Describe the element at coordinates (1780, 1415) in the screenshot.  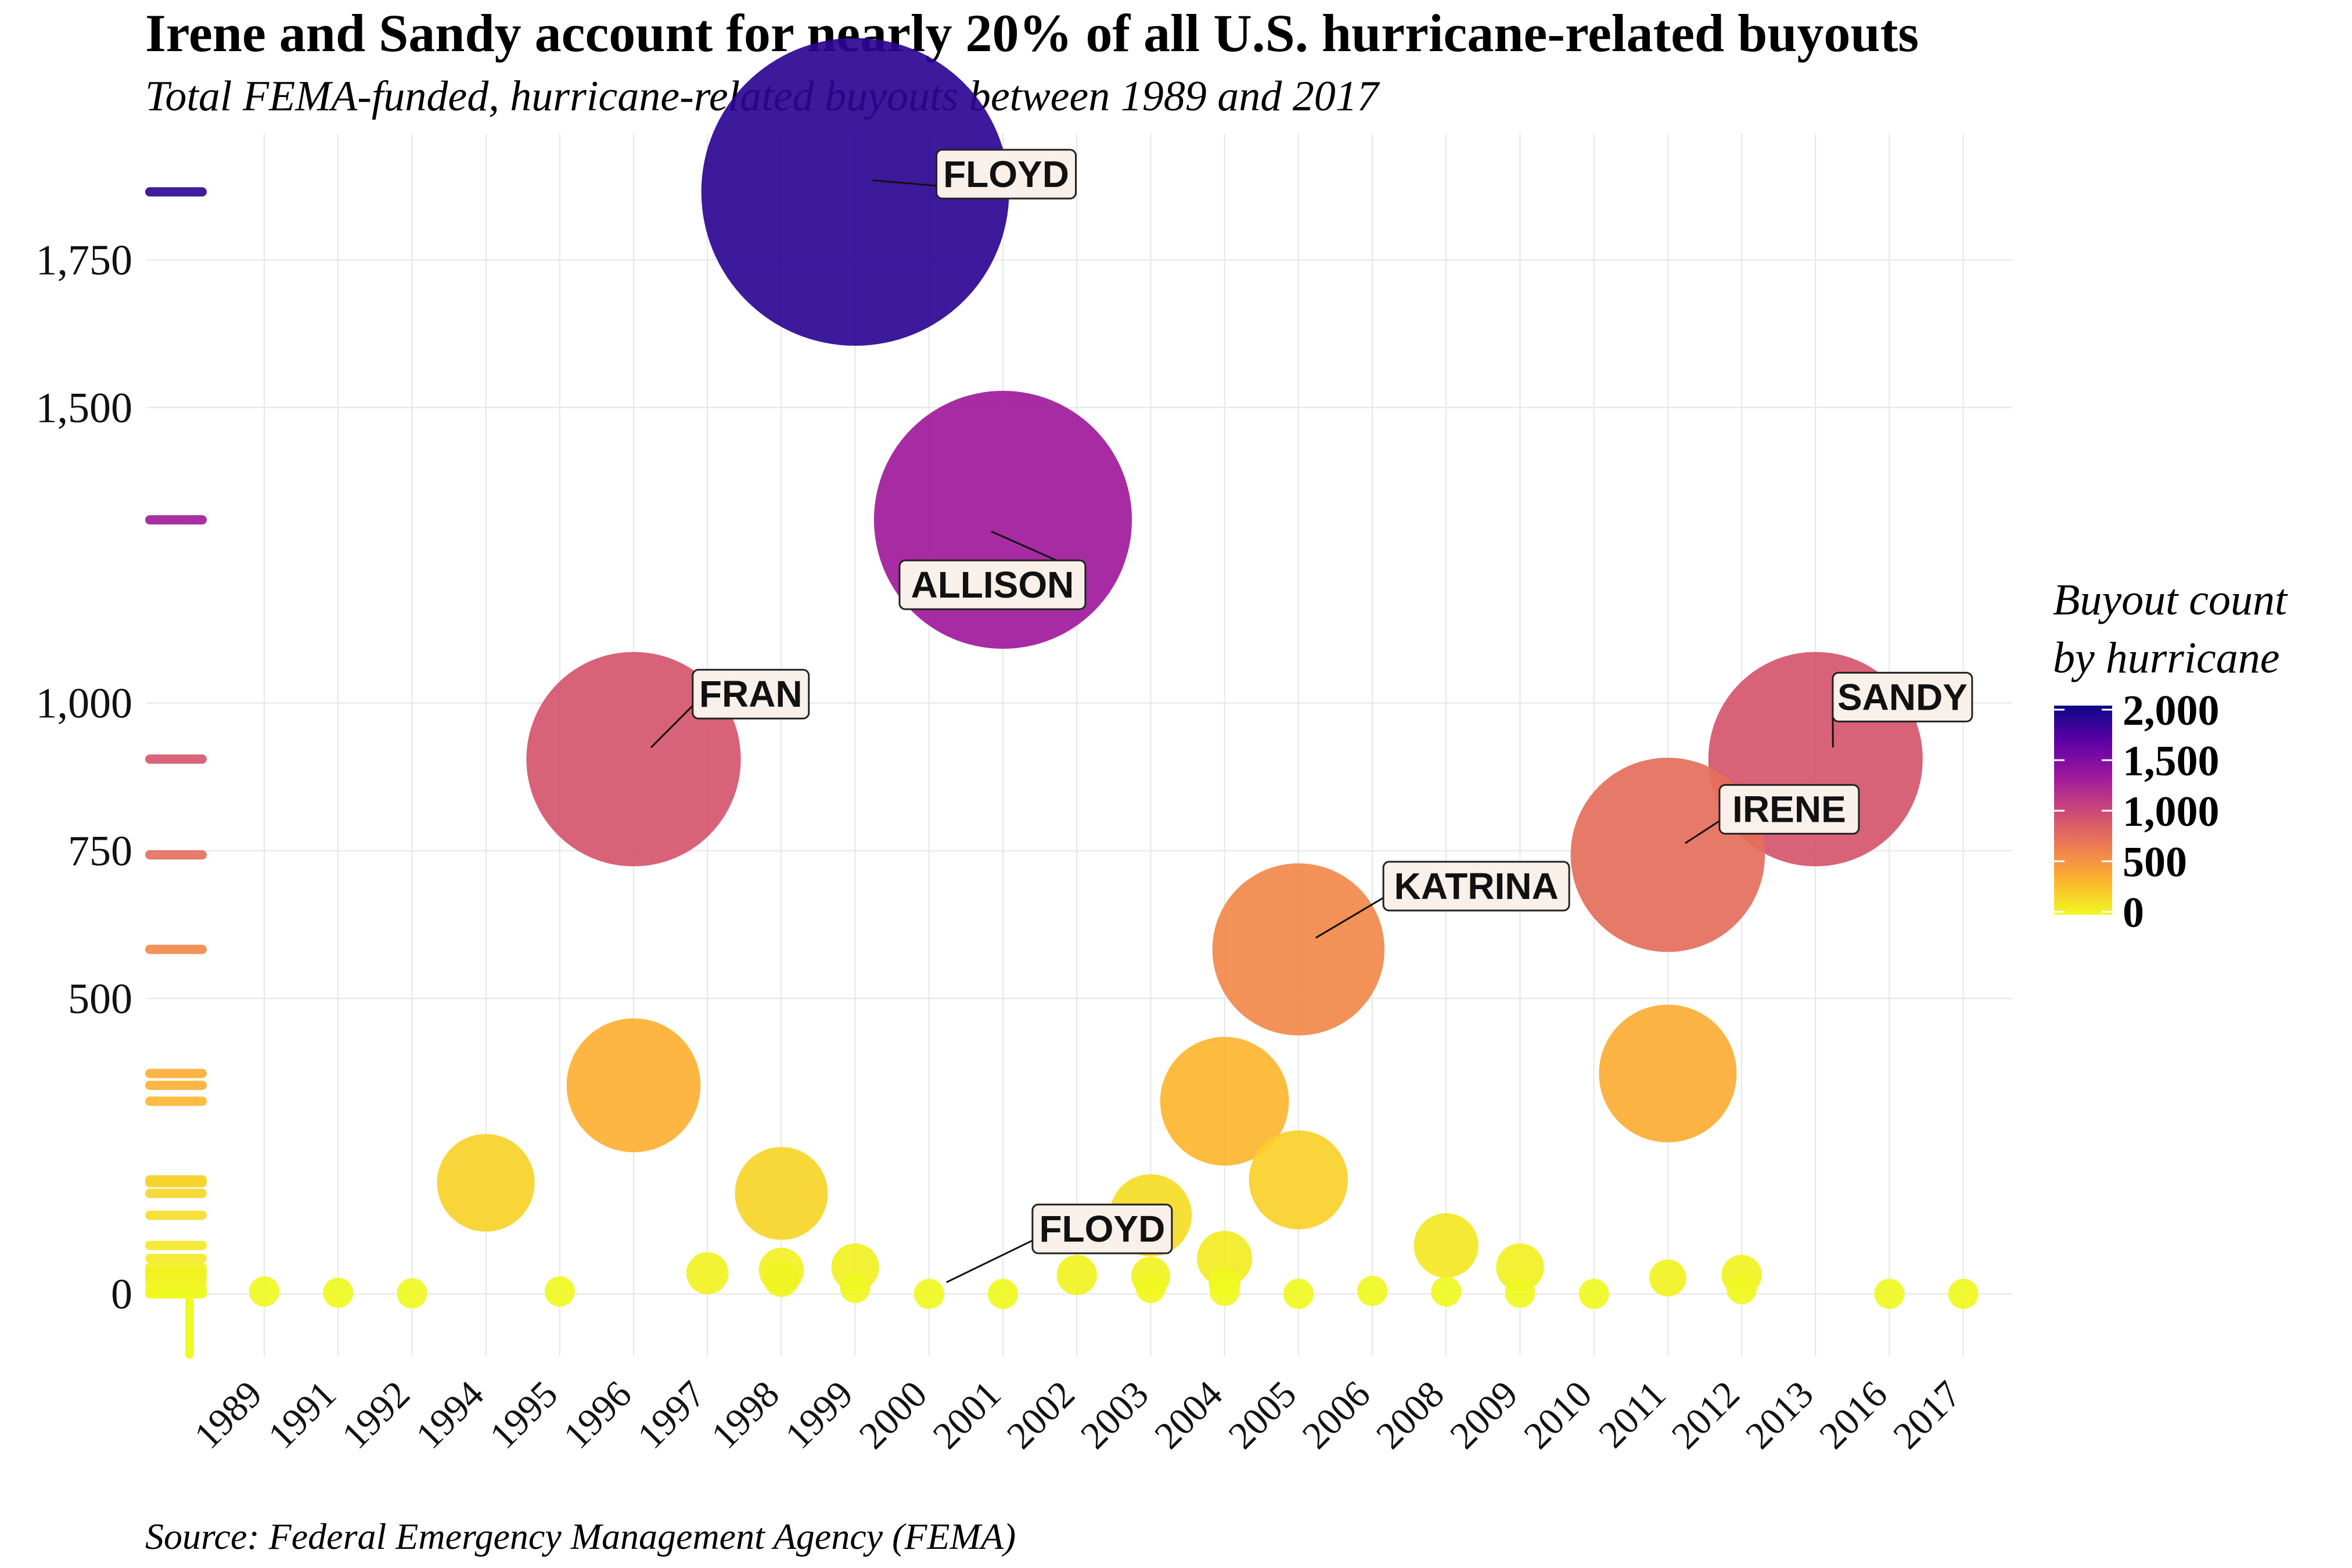
I see `x-tick-label: 2013` at that location.